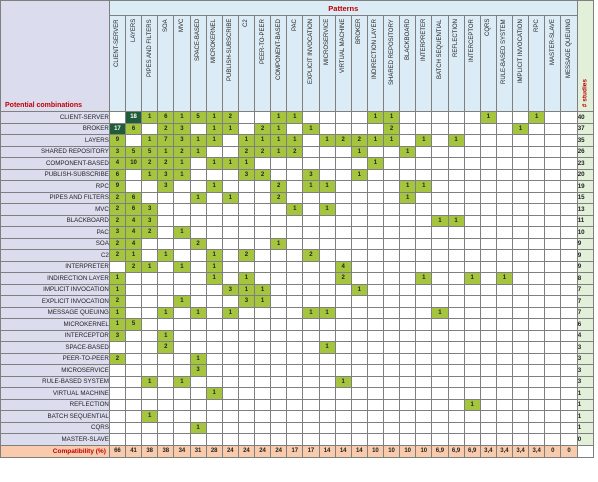  I want to click on matrix-row: C2 2 1 1 1 2 2 9, so click(297, 255).